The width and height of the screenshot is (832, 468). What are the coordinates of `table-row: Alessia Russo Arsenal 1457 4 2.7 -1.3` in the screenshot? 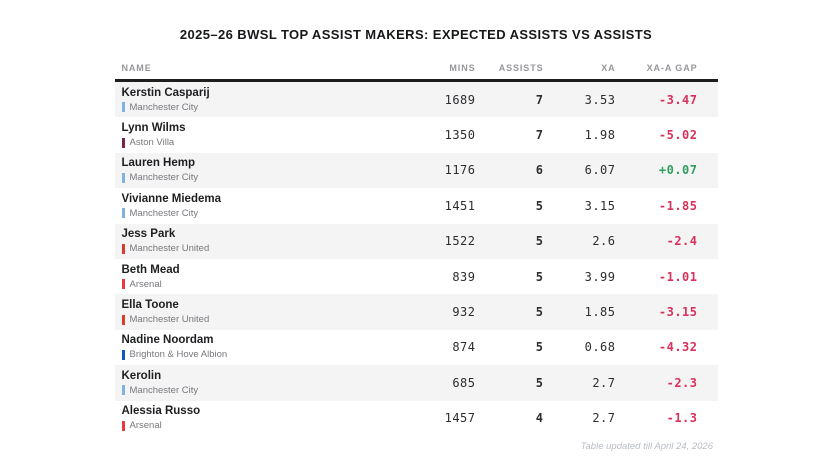 It's located at (416, 418).